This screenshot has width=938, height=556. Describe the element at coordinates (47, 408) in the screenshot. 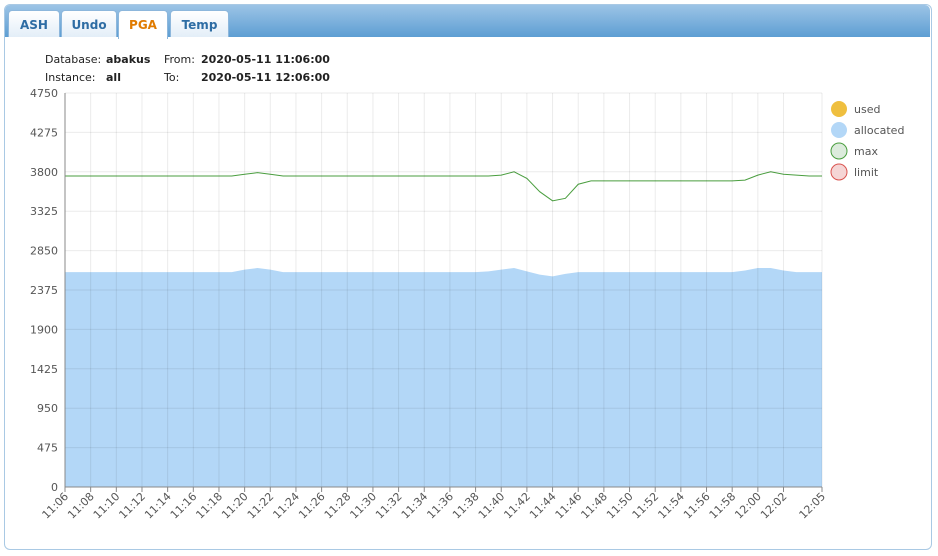

I see `y-tick-label: 950` at that location.